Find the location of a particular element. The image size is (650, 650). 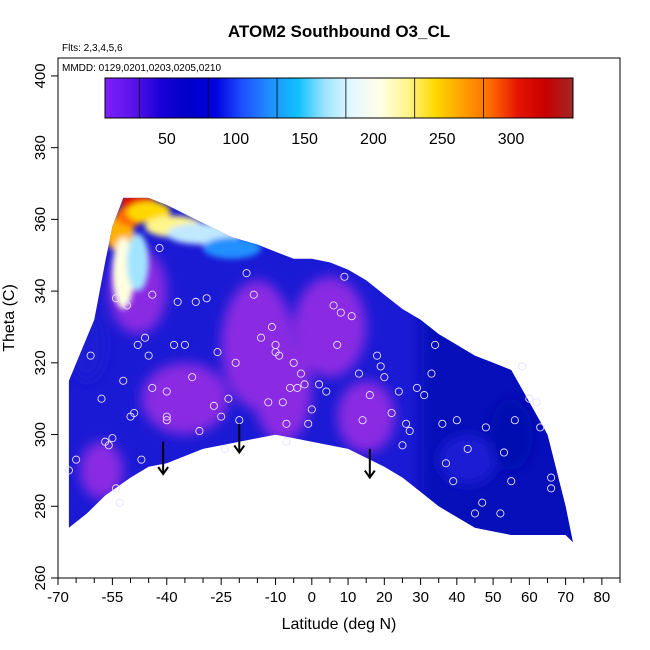

colorbar: 50 100 150 200 250 300 is located at coordinates (339, 112).